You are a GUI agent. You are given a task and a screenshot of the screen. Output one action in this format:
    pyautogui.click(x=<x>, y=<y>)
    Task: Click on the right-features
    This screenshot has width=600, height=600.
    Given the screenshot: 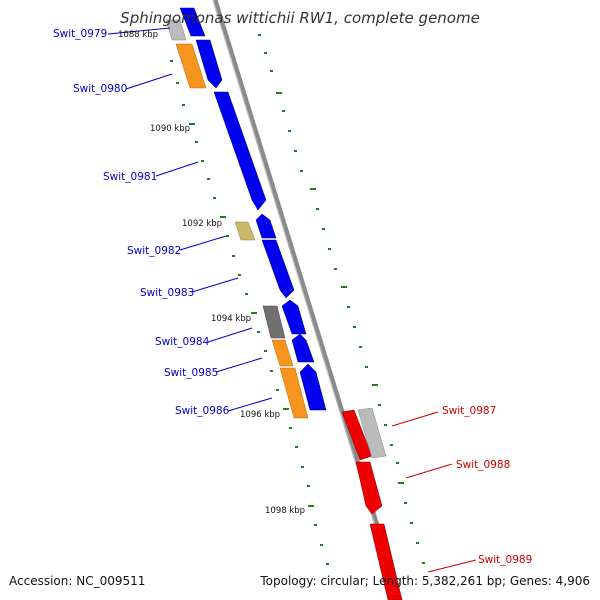 What is the action you would take?
    pyautogui.click(x=372, y=503)
    